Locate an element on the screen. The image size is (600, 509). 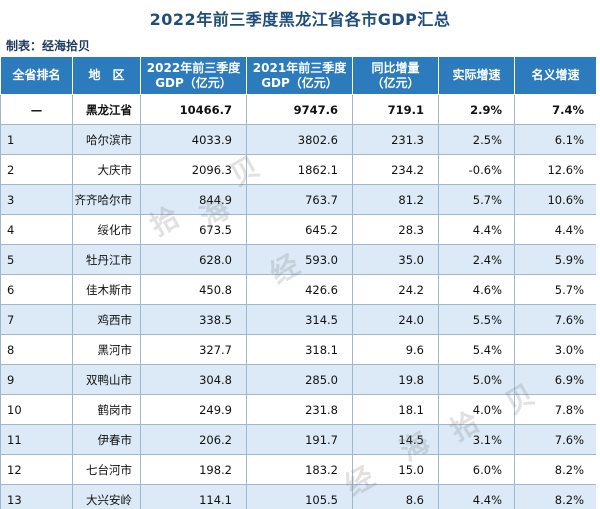
cell-real-growth: -0.6% is located at coordinates (476, 169).